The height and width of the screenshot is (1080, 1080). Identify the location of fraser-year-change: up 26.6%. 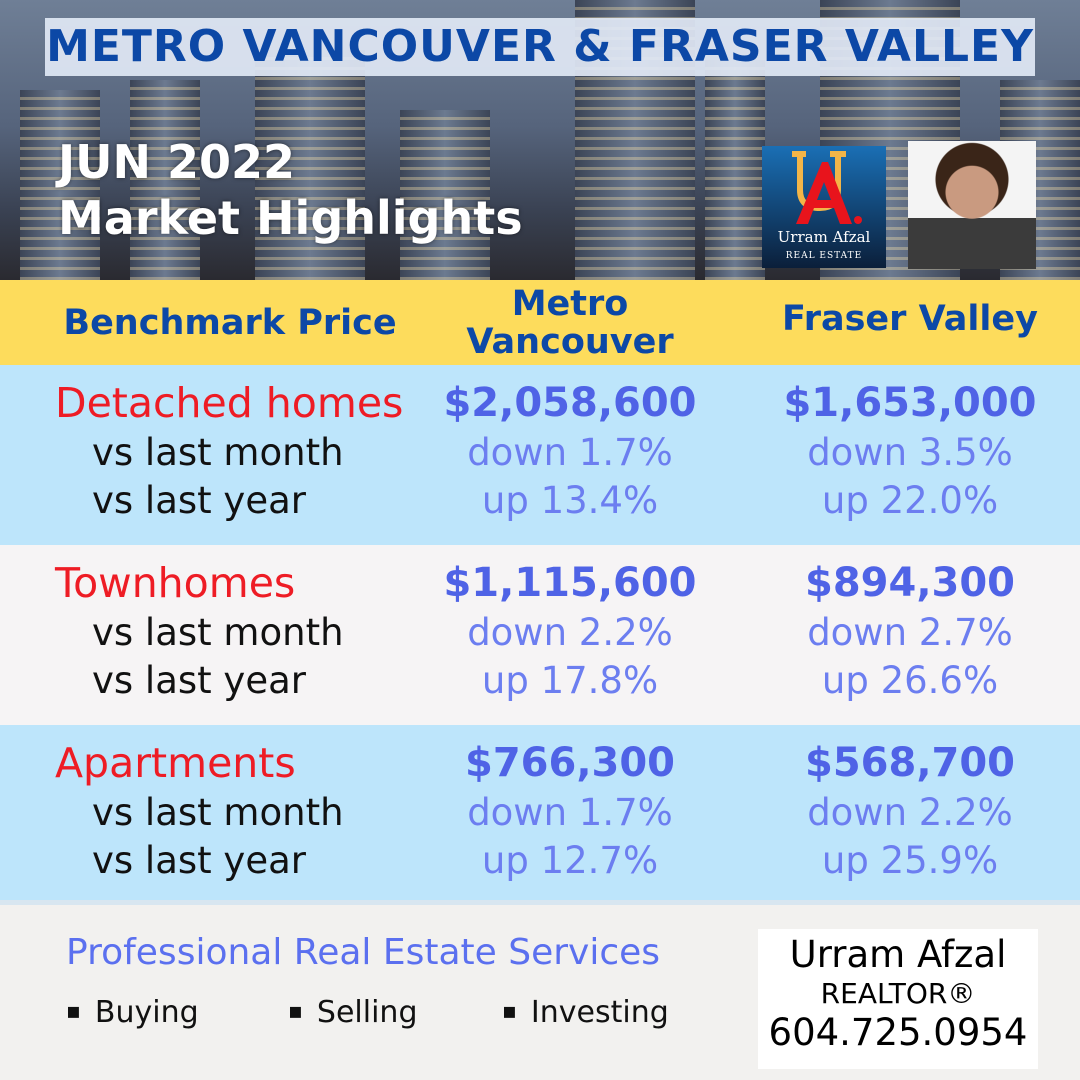
(910, 680).